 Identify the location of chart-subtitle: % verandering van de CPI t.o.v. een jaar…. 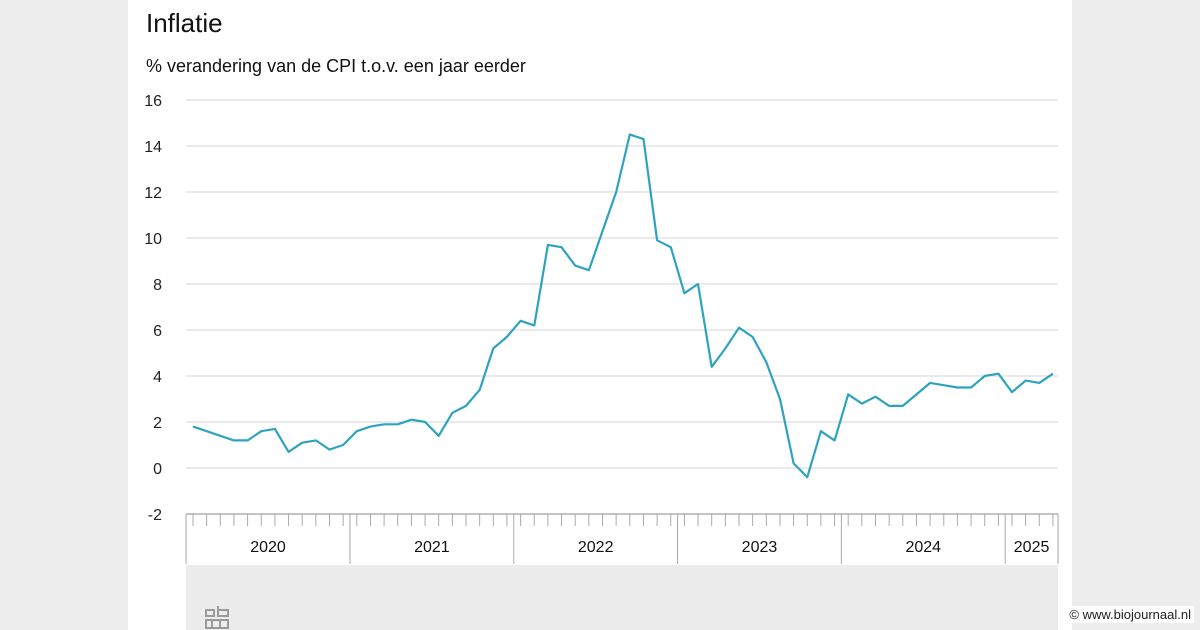
(336, 66).